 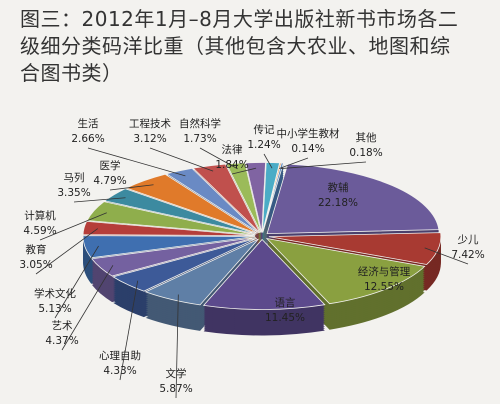 I want to click on slice-value-label: 22.18%, so click(x=338, y=203).